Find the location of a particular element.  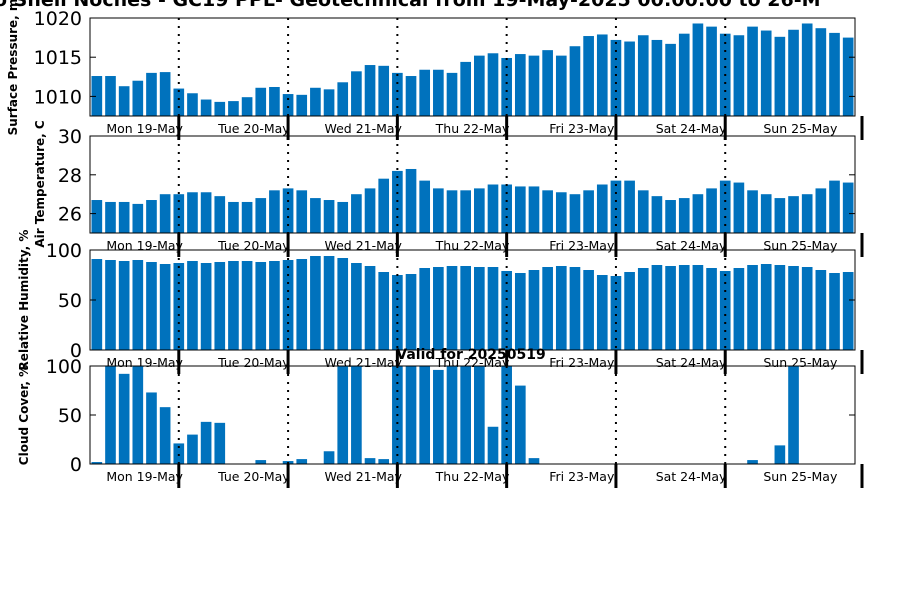

x-day-label: Tue 20-May is located at coordinates (253, 362).